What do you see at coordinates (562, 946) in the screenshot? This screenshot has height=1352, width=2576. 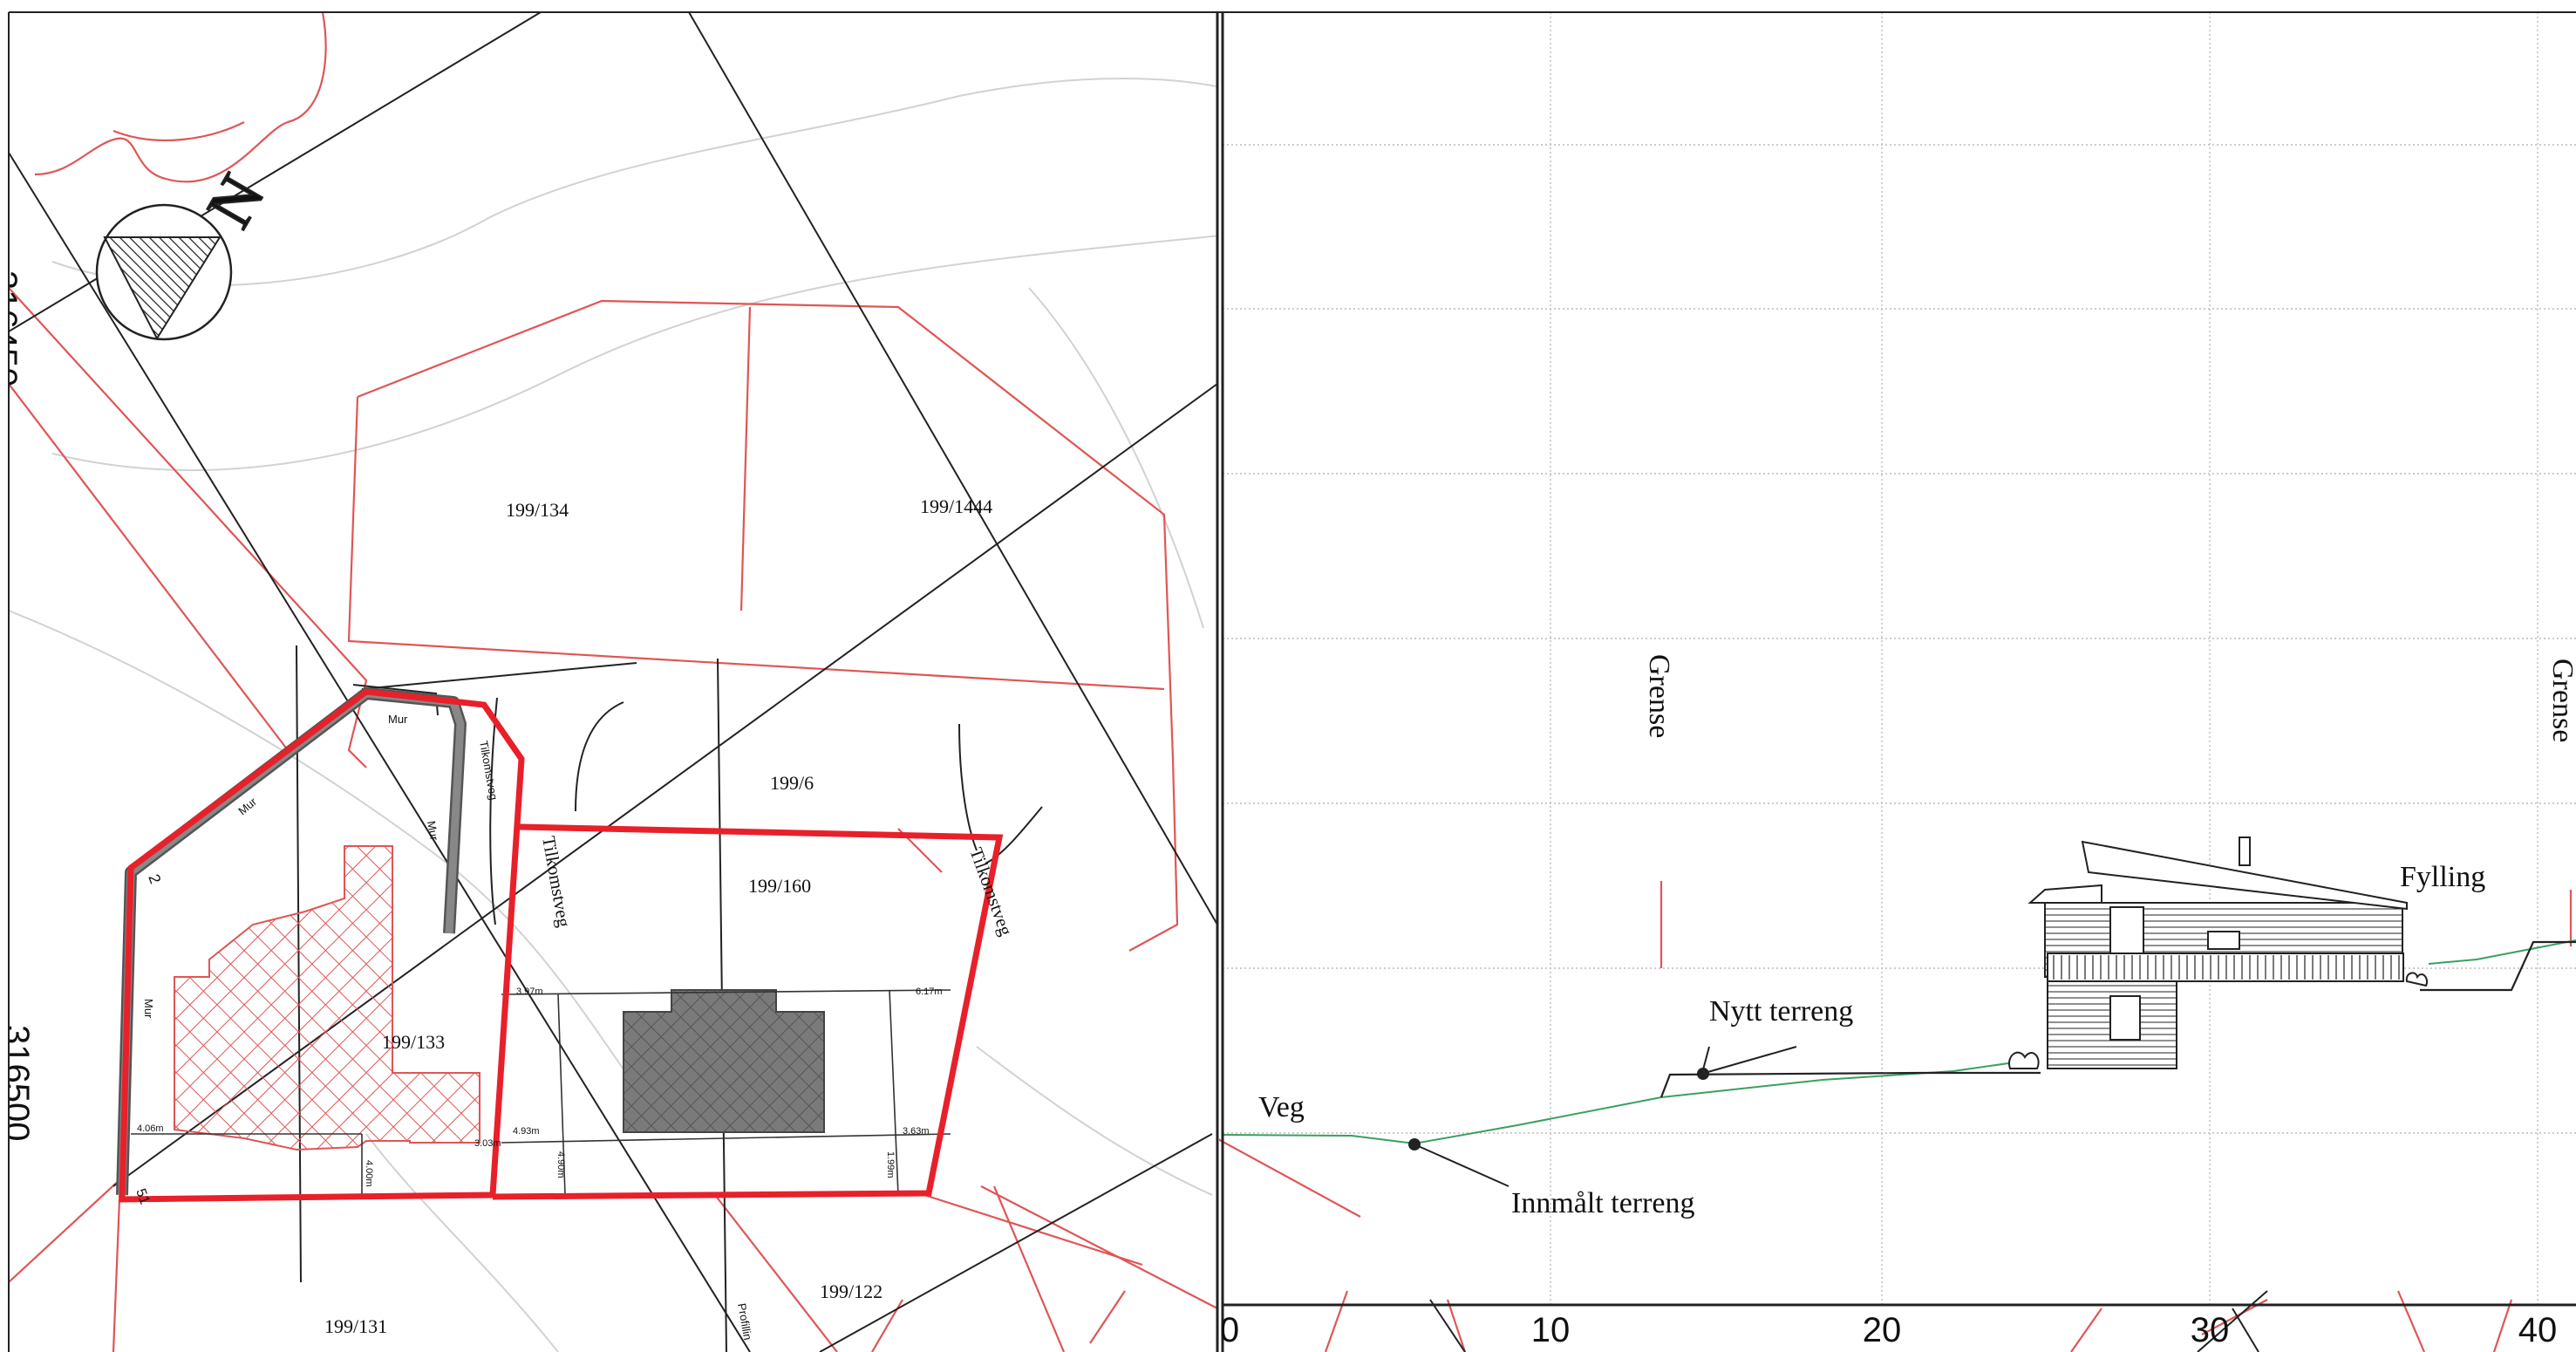 I see `property-boundaries` at bounding box center [562, 946].